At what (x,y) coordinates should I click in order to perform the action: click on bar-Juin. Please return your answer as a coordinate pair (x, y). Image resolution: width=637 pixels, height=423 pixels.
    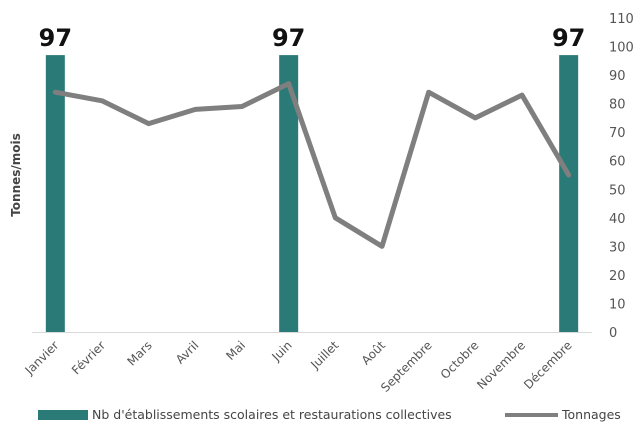
    Looking at the image, I should click on (289, 193).